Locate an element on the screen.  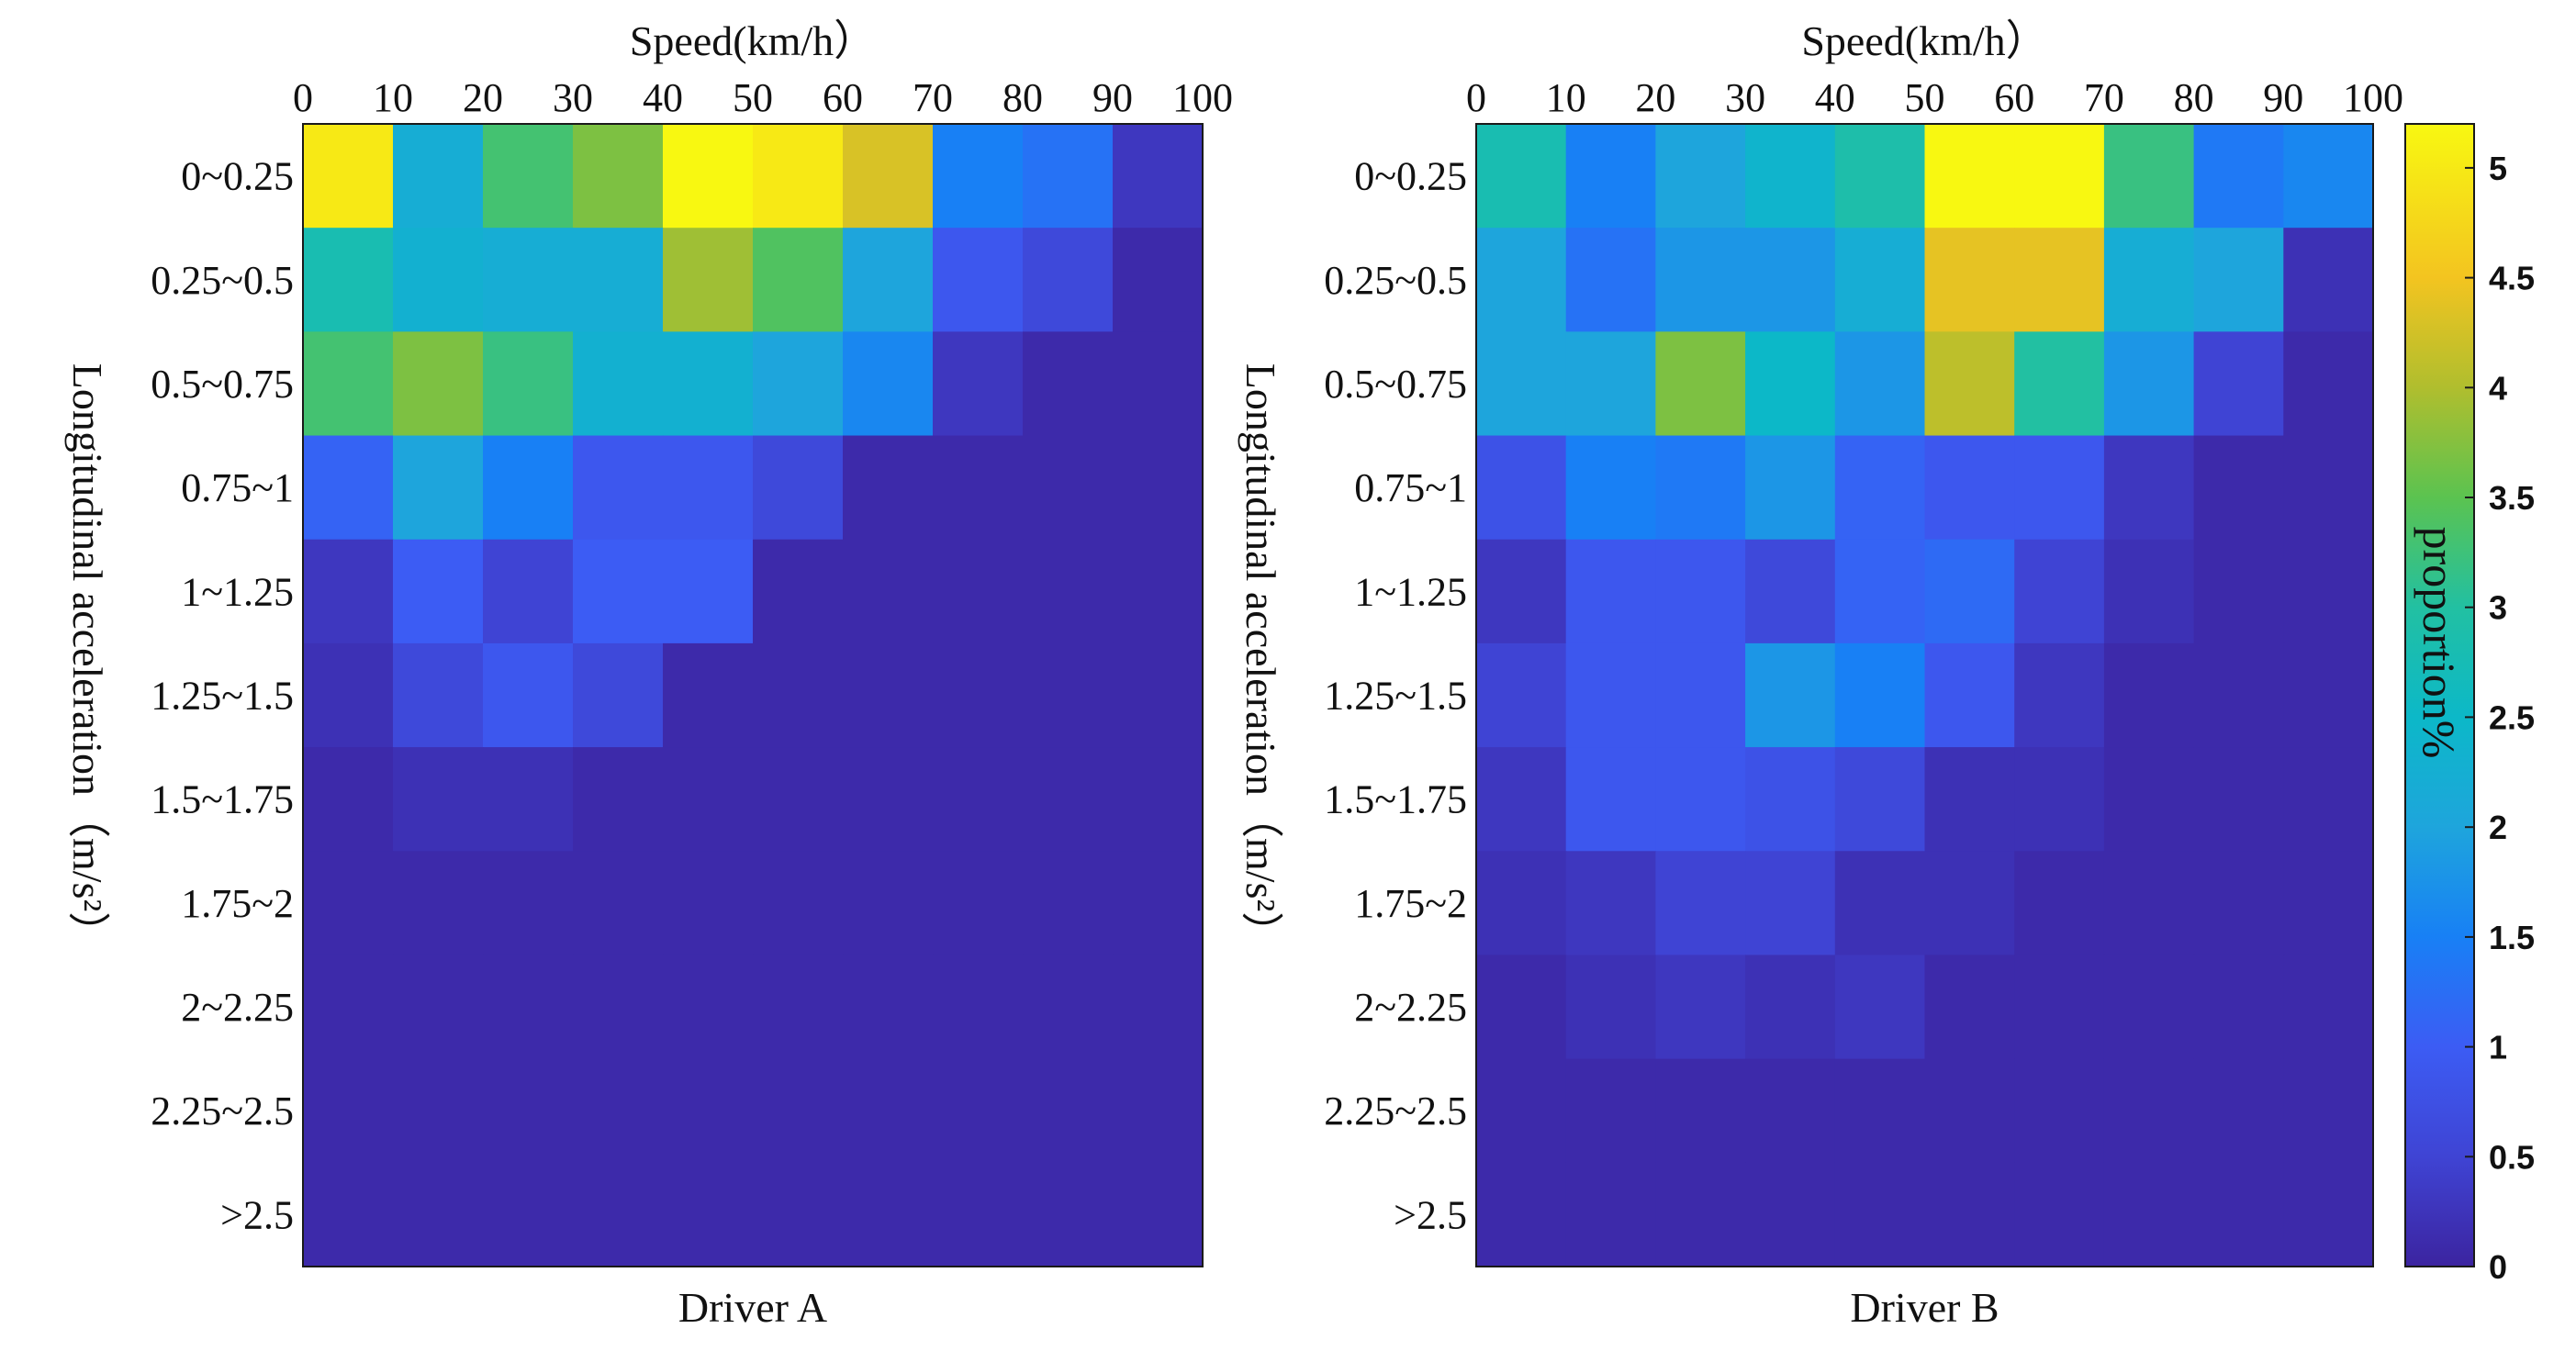
x-tick-label: 40 is located at coordinates (663, 97).